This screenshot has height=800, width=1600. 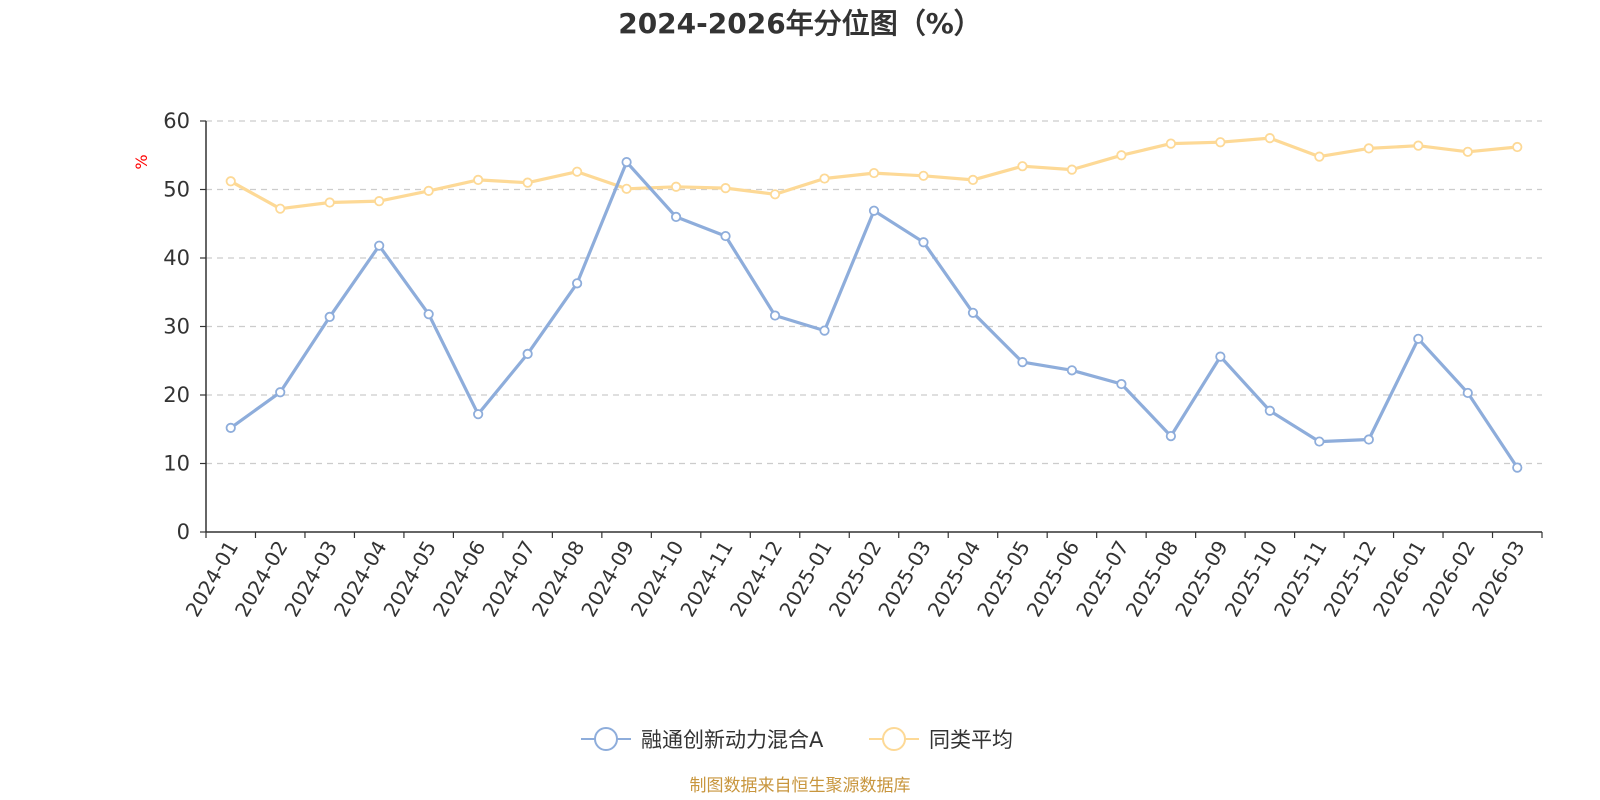 What do you see at coordinates (183, 532) in the screenshot?
I see `y-tick-label: 0` at bounding box center [183, 532].